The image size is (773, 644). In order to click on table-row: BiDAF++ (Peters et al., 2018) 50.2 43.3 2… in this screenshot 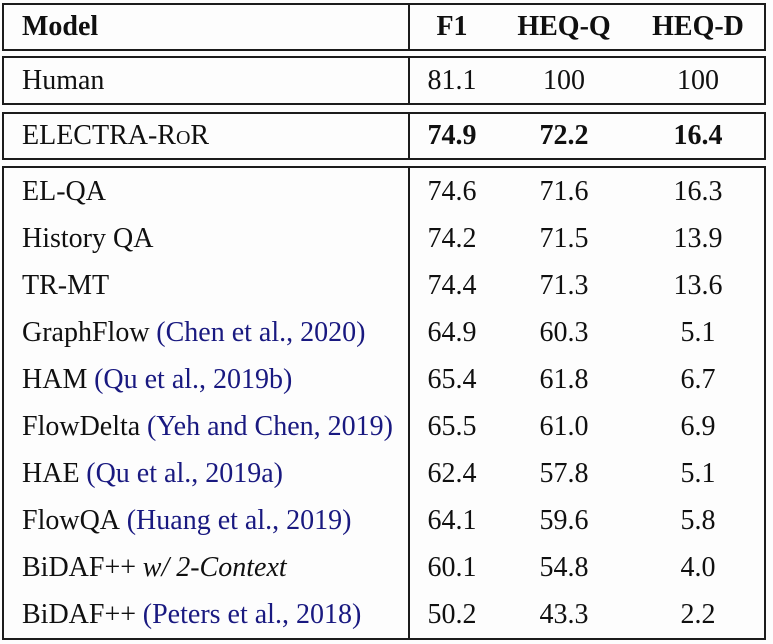, I will do `click(384, 614)`.